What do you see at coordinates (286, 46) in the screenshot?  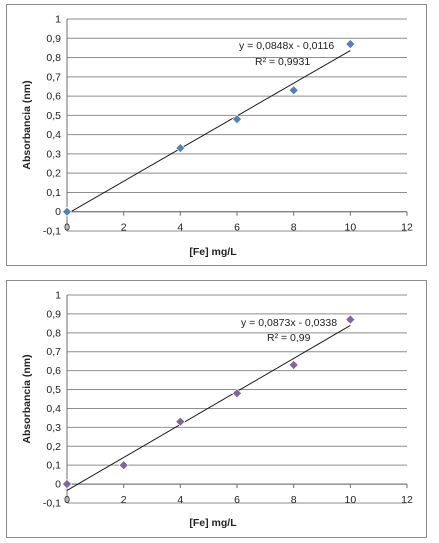 I see `trendline-equation: y = 0,0848x - 0,0116` at bounding box center [286, 46].